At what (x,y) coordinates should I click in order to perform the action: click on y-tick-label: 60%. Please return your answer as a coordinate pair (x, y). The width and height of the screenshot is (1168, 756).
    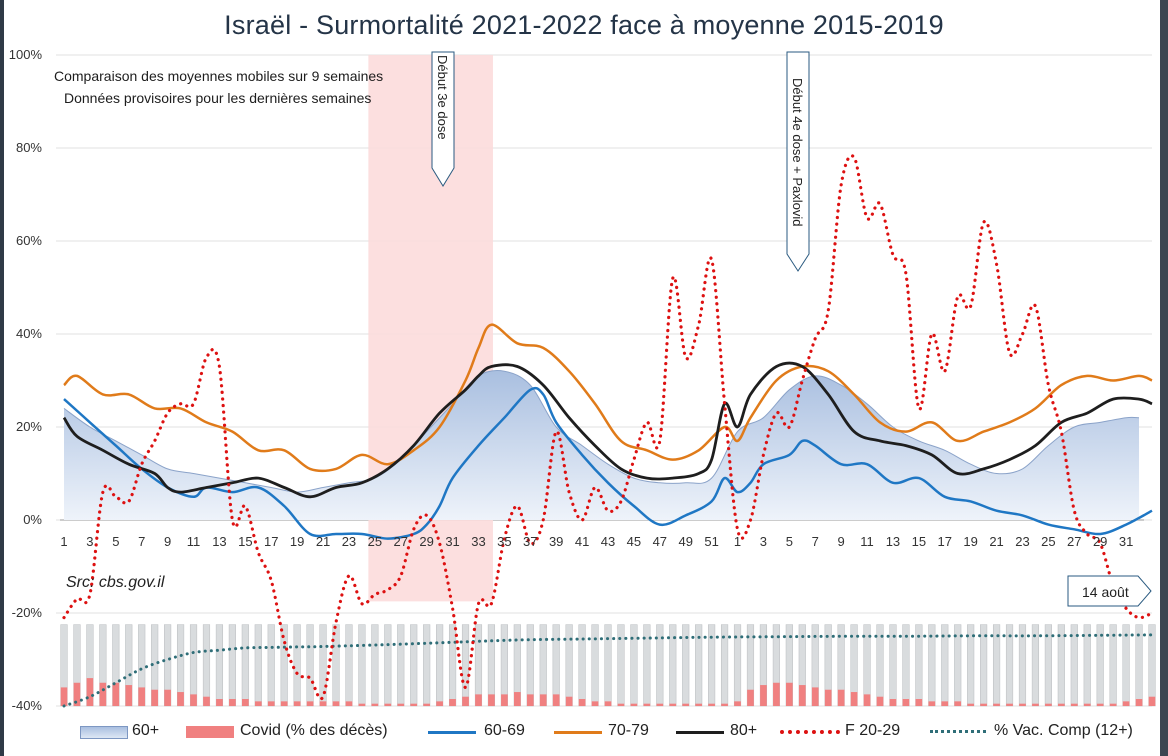
    Looking at the image, I should click on (29, 240).